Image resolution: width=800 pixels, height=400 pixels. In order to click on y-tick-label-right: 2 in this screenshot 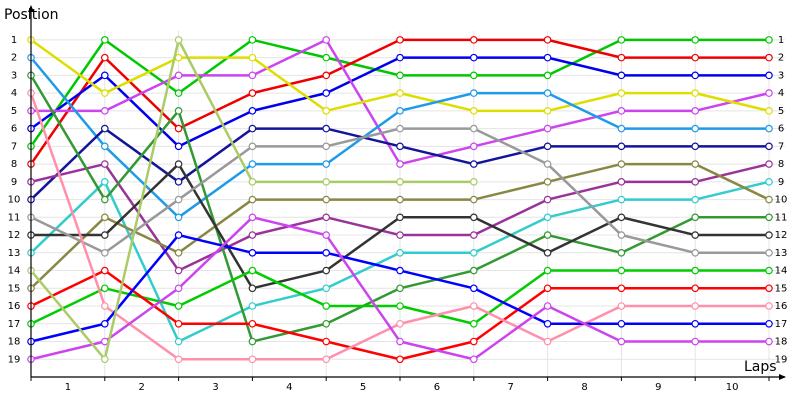, I will do `click(781, 58)`.